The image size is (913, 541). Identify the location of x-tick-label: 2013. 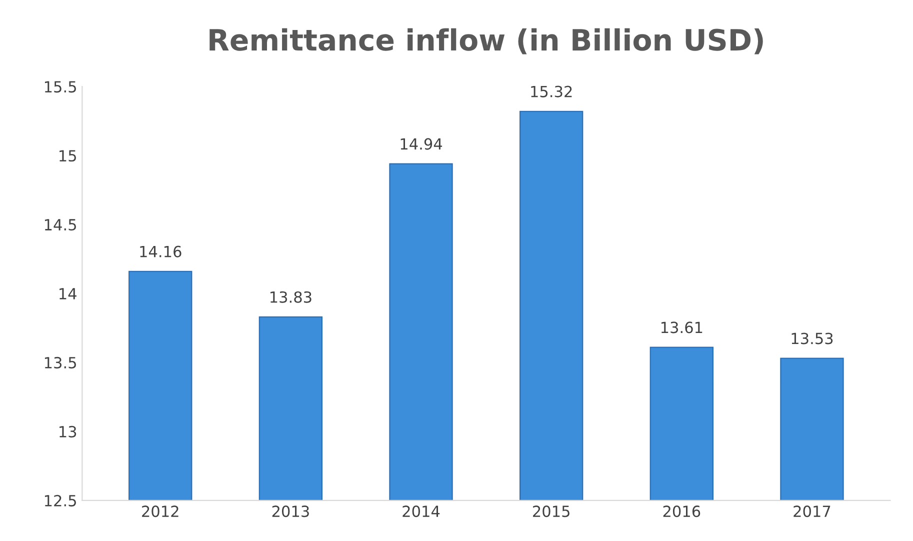
(290, 512).